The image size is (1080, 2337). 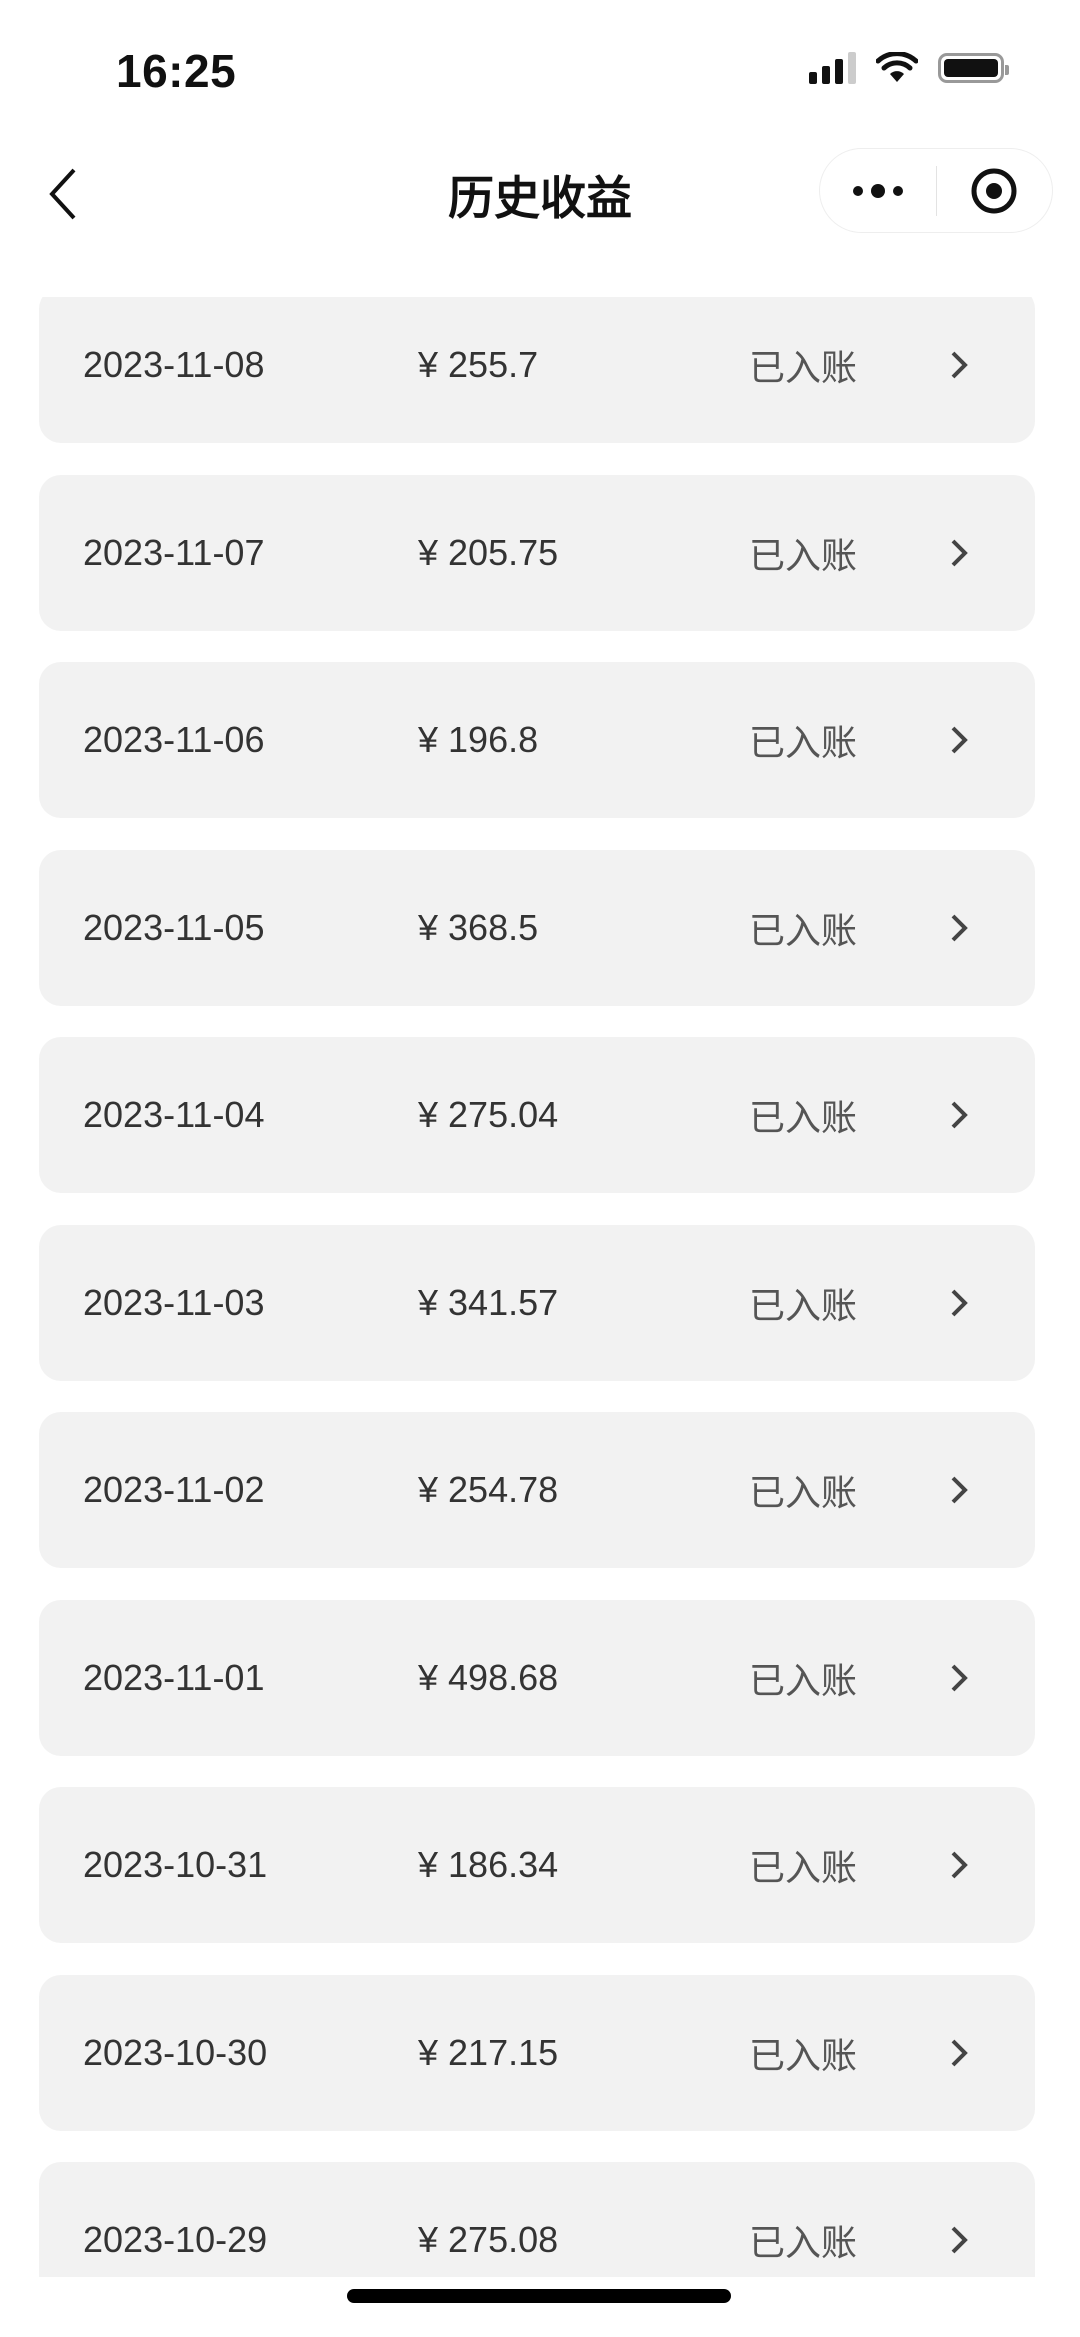 I want to click on navigation-bar: 历史收益, so click(x=540, y=218).